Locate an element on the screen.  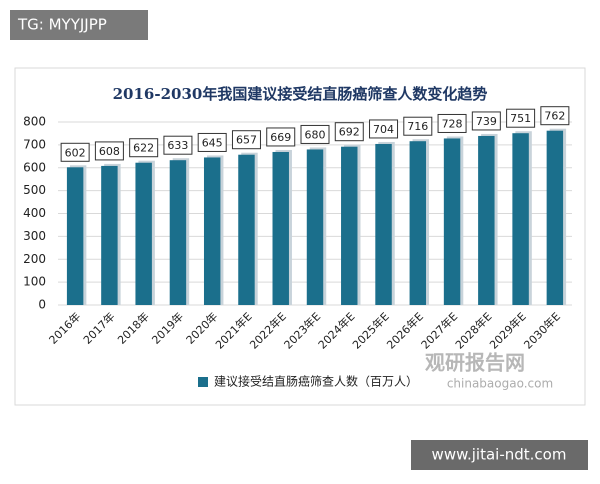
value-label: 704 is located at coordinates (383, 129).